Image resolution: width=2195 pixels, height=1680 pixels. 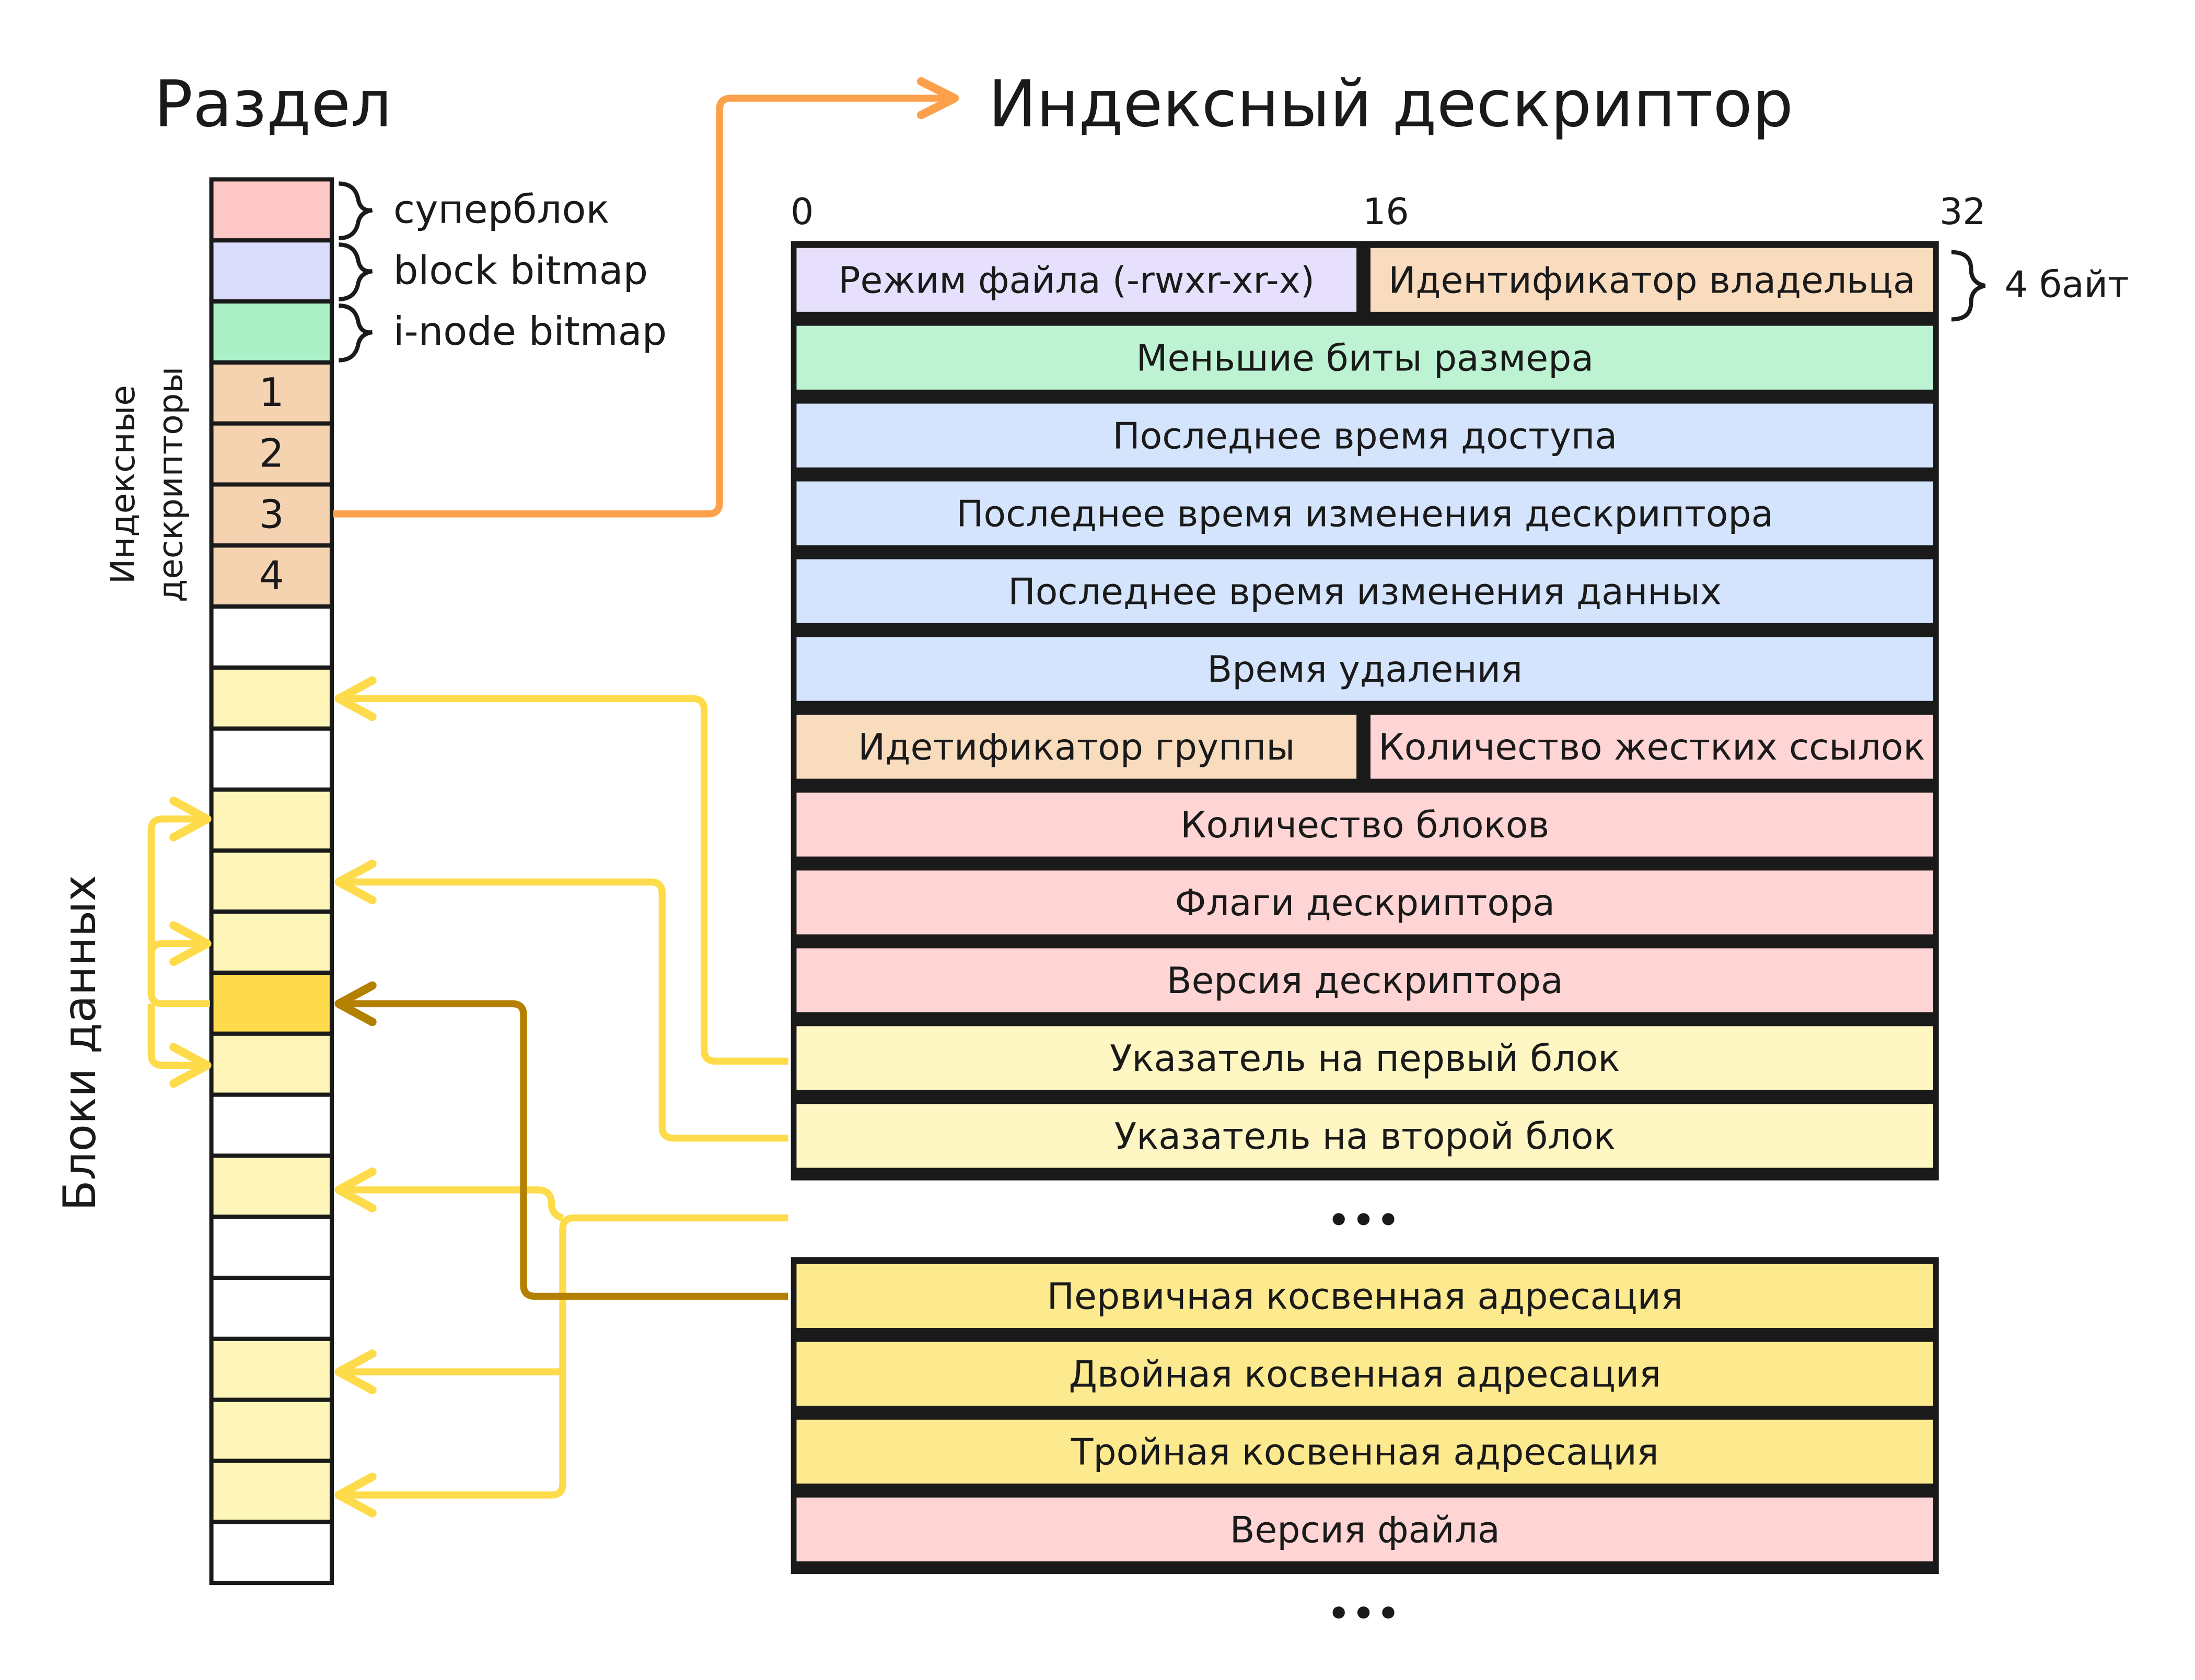 I want to click on inode-field-label: Версия дескриптора, so click(x=1365, y=981).